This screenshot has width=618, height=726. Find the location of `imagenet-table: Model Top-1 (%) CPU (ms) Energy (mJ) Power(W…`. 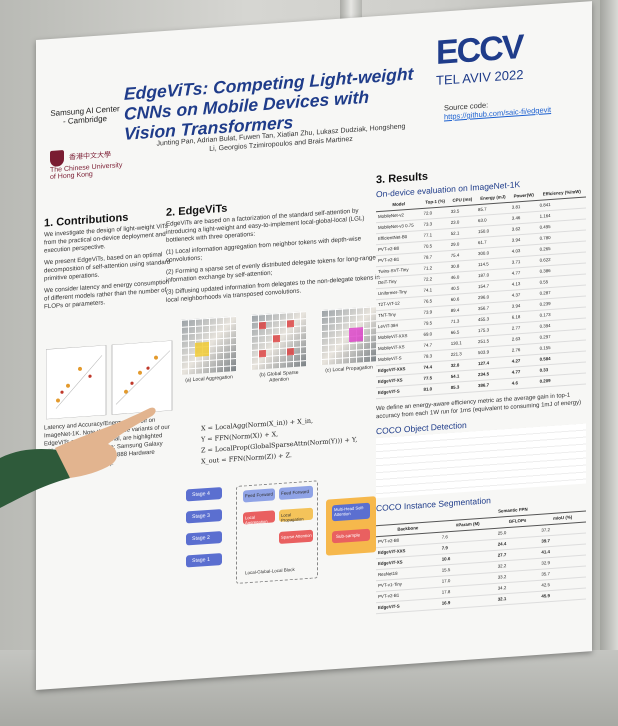

imagenet-table: Model Top-1 (%) CPU (ms) Energy (mJ) Power(W… is located at coordinates (481, 293).